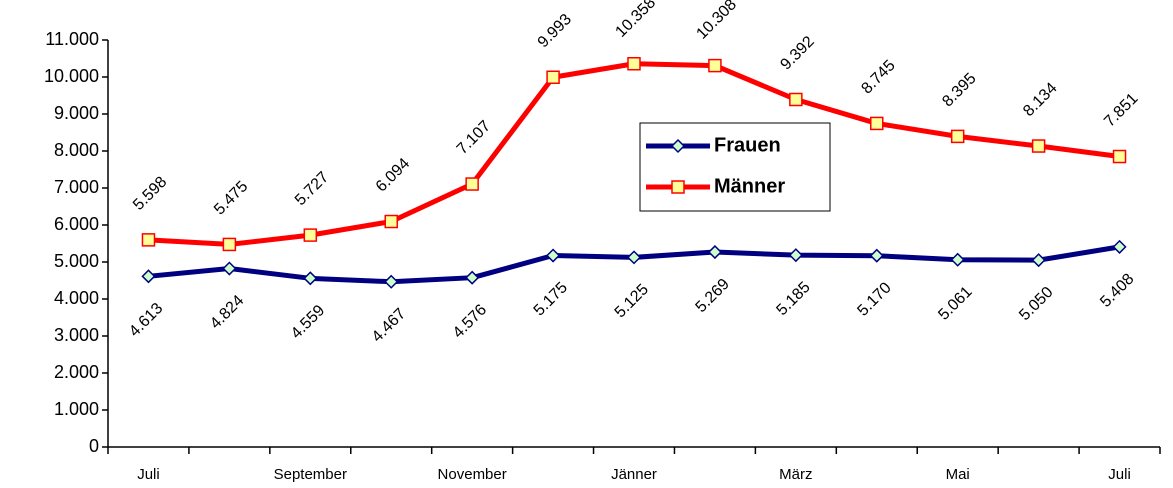 This screenshot has width=1173, height=488. I want to click on value-label: 5.050, so click(1036, 304).